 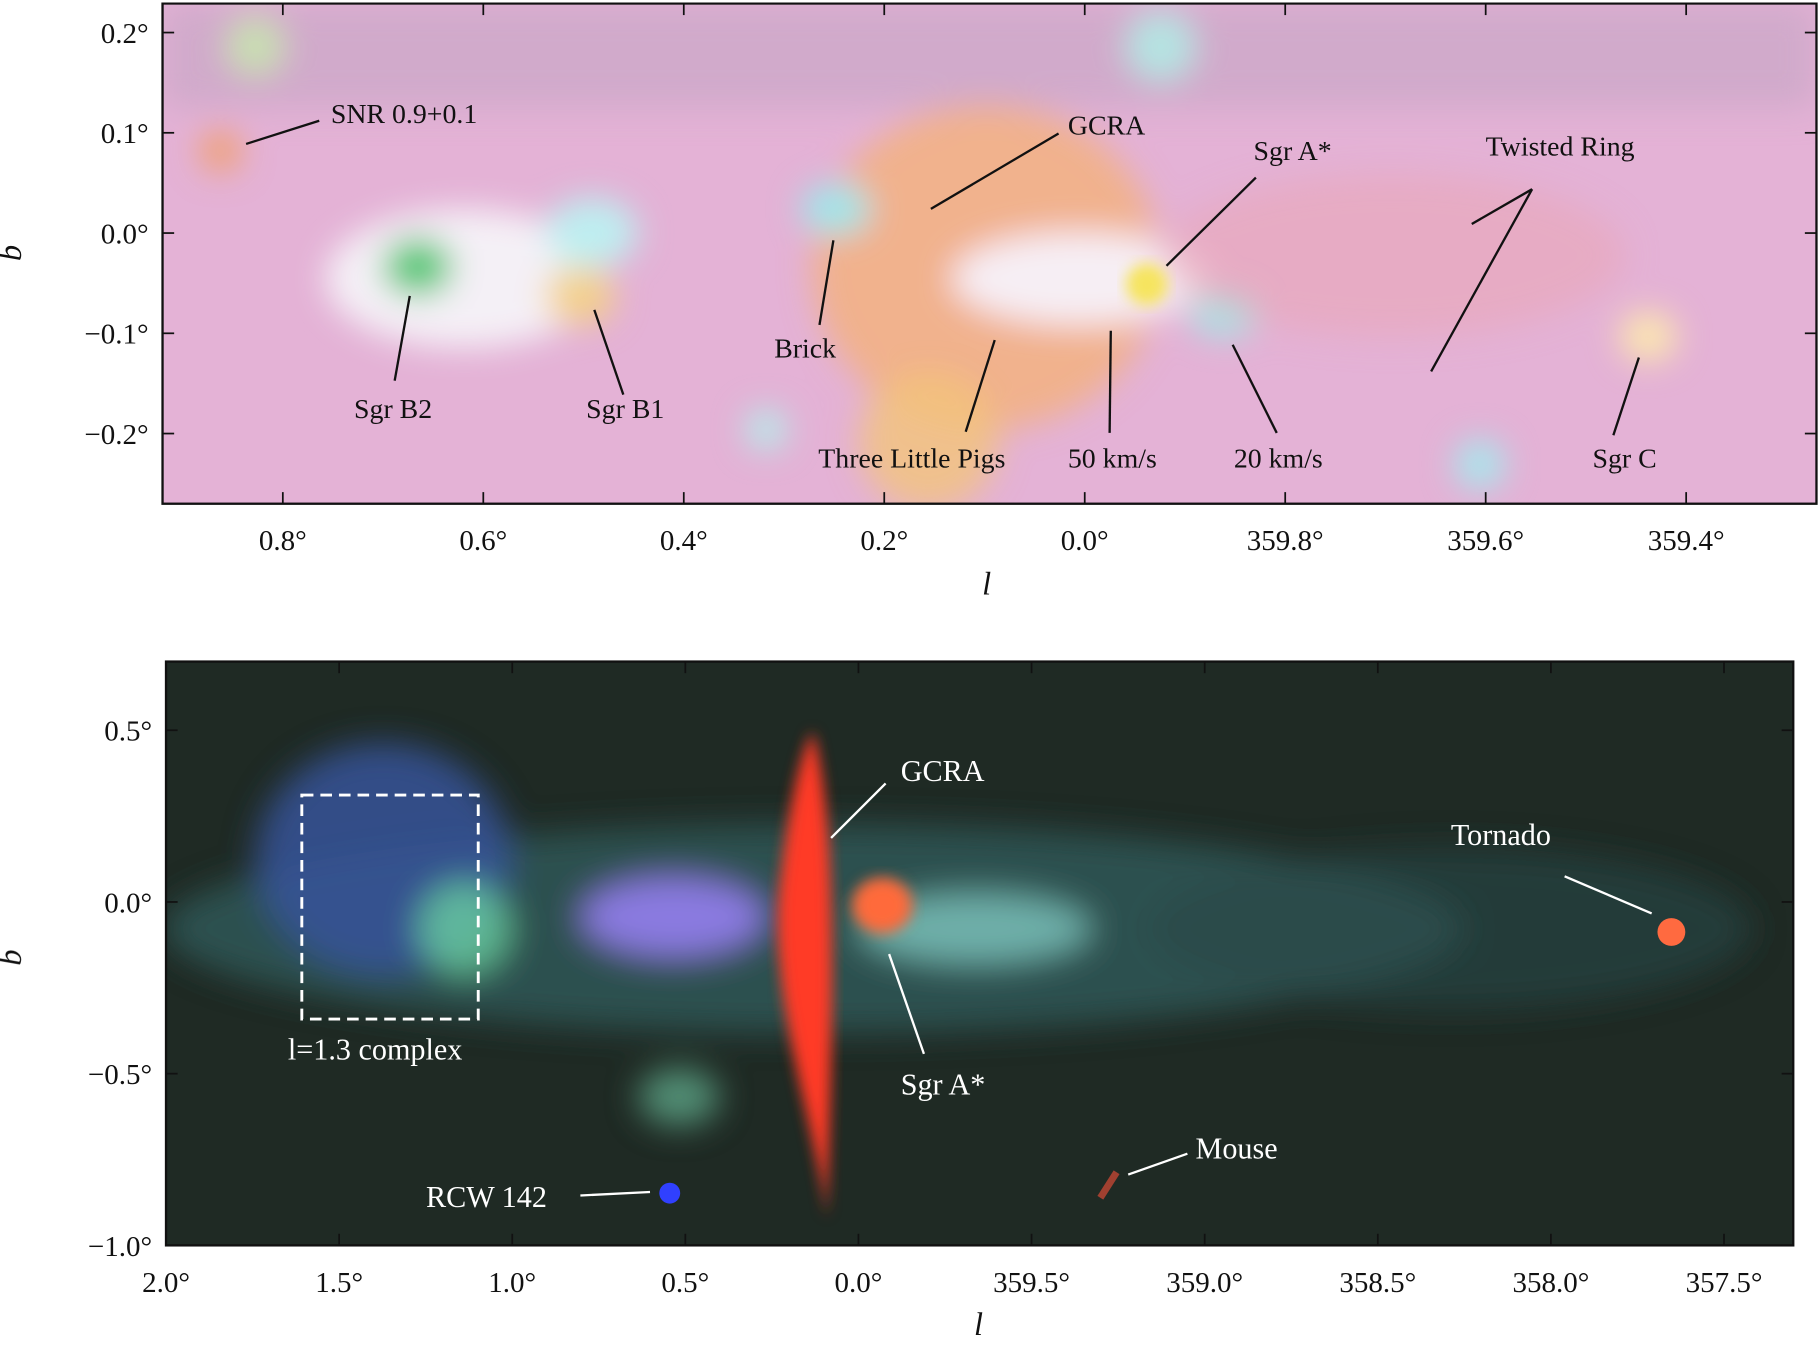 What do you see at coordinates (1112, 459) in the screenshot?
I see `annotation: 50 km/s` at bounding box center [1112, 459].